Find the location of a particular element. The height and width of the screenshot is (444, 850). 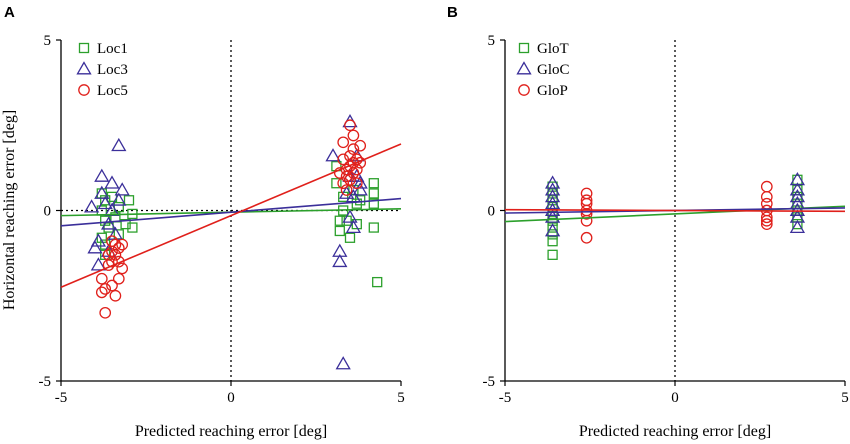

panel-b-y-tick-label: 0 is located at coordinates (492, 212).